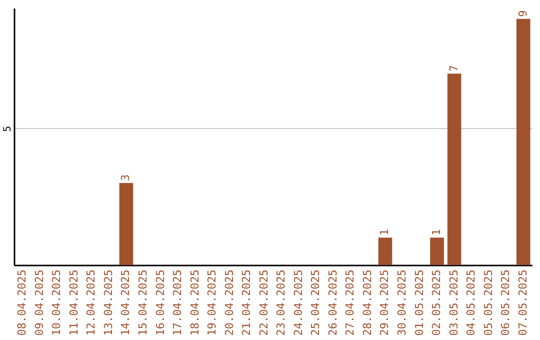 The width and height of the screenshot is (540, 340). What do you see at coordinates (523, 303) in the screenshot?
I see `x-tick-label: 07.05.2025` at bounding box center [523, 303].